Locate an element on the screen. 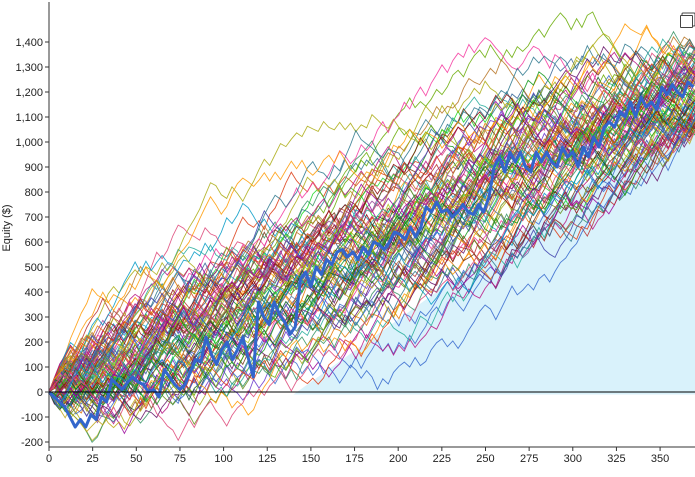 Image resolution: width=695 pixels, height=477 pixels. x-tick-label: 150 is located at coordinates (311, 459).